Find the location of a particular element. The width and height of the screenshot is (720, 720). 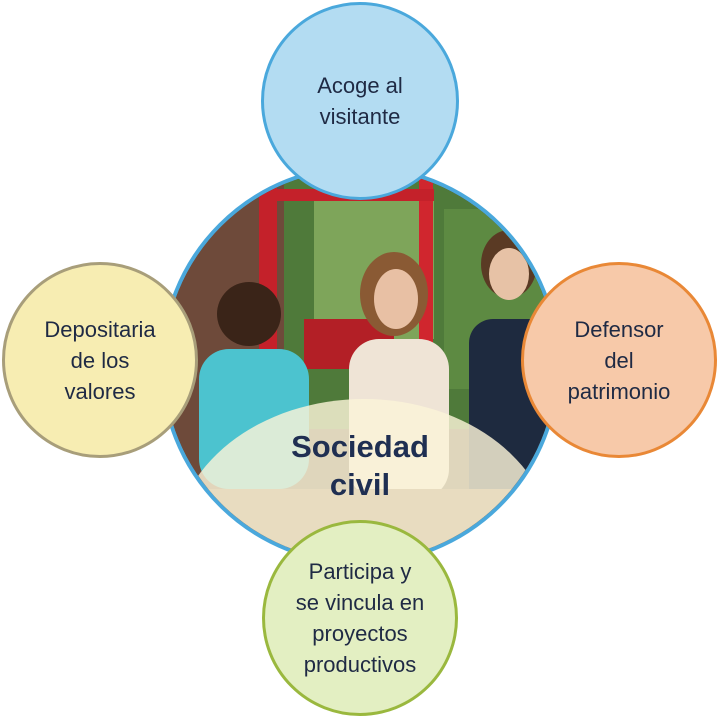

center-label: Sociedad civil is located at coordinates (360, 466).